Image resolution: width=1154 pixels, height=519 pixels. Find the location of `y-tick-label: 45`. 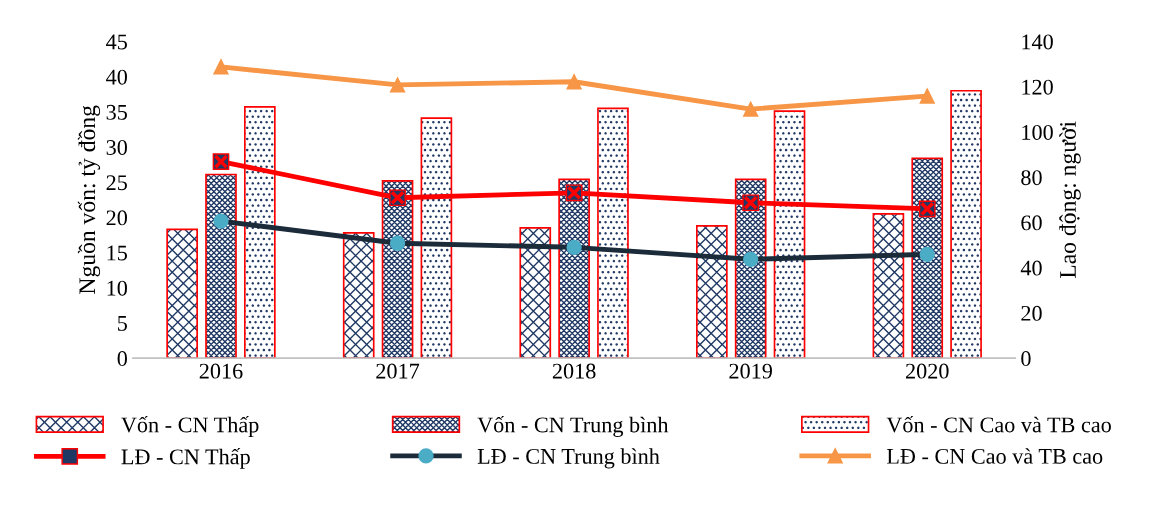

y-tick-label: 45 is located at coordinates (116, 42).